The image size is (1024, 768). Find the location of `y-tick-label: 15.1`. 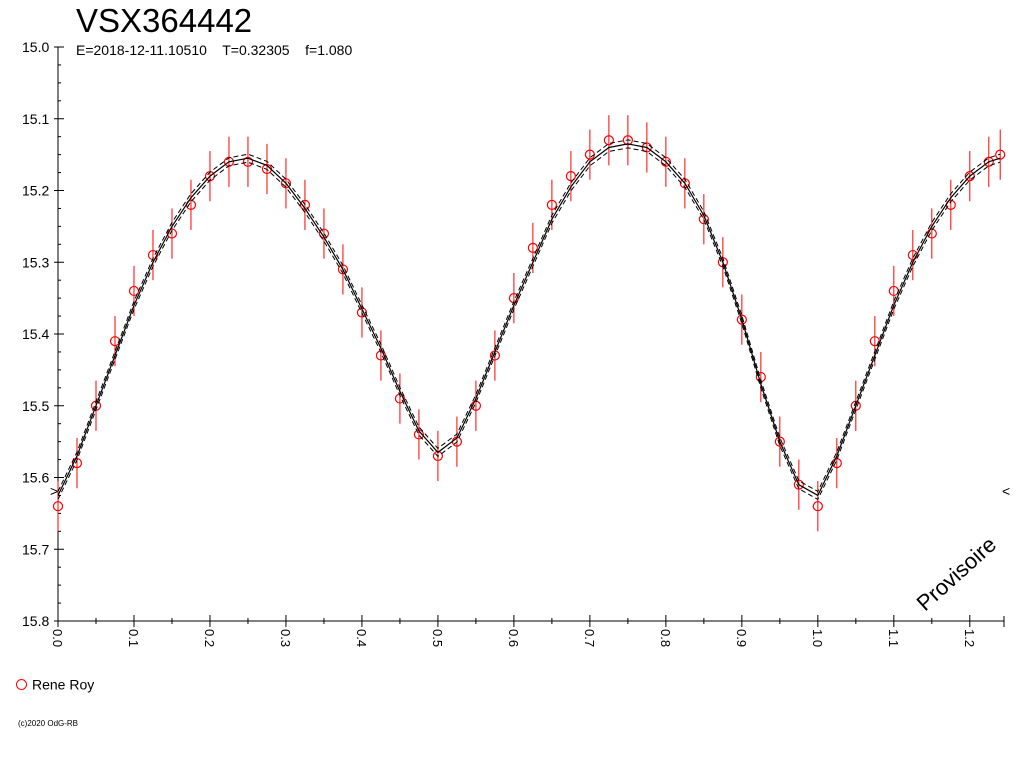

y-tick-label: 15.1 is located at coordinates (35, 119).